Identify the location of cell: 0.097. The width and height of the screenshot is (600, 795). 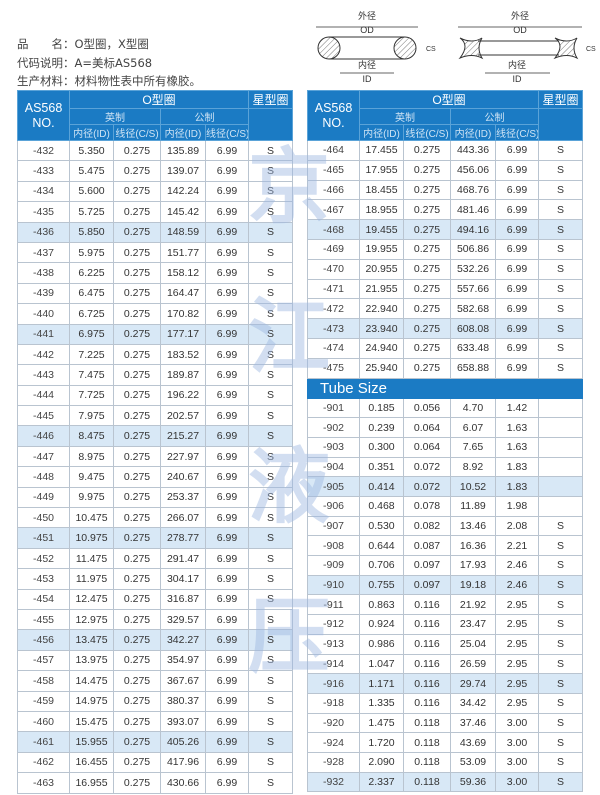
(427, 585).